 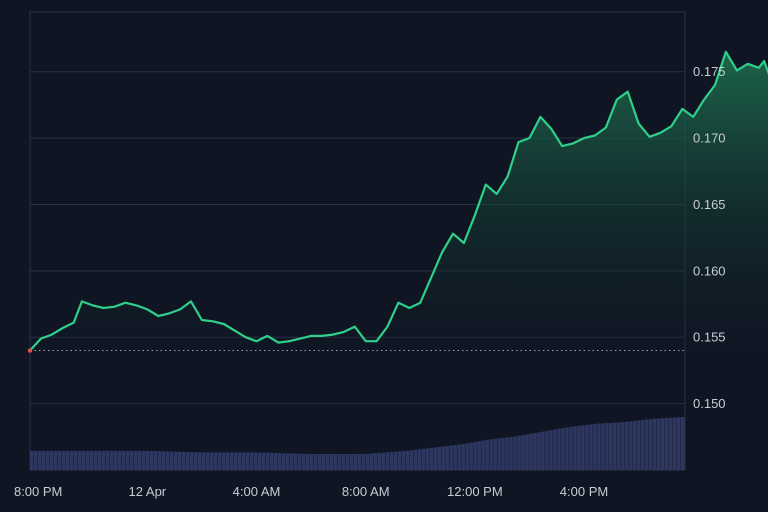 I want to click on x-tick-label: 8:00 AM, so click(x=366, y=491).